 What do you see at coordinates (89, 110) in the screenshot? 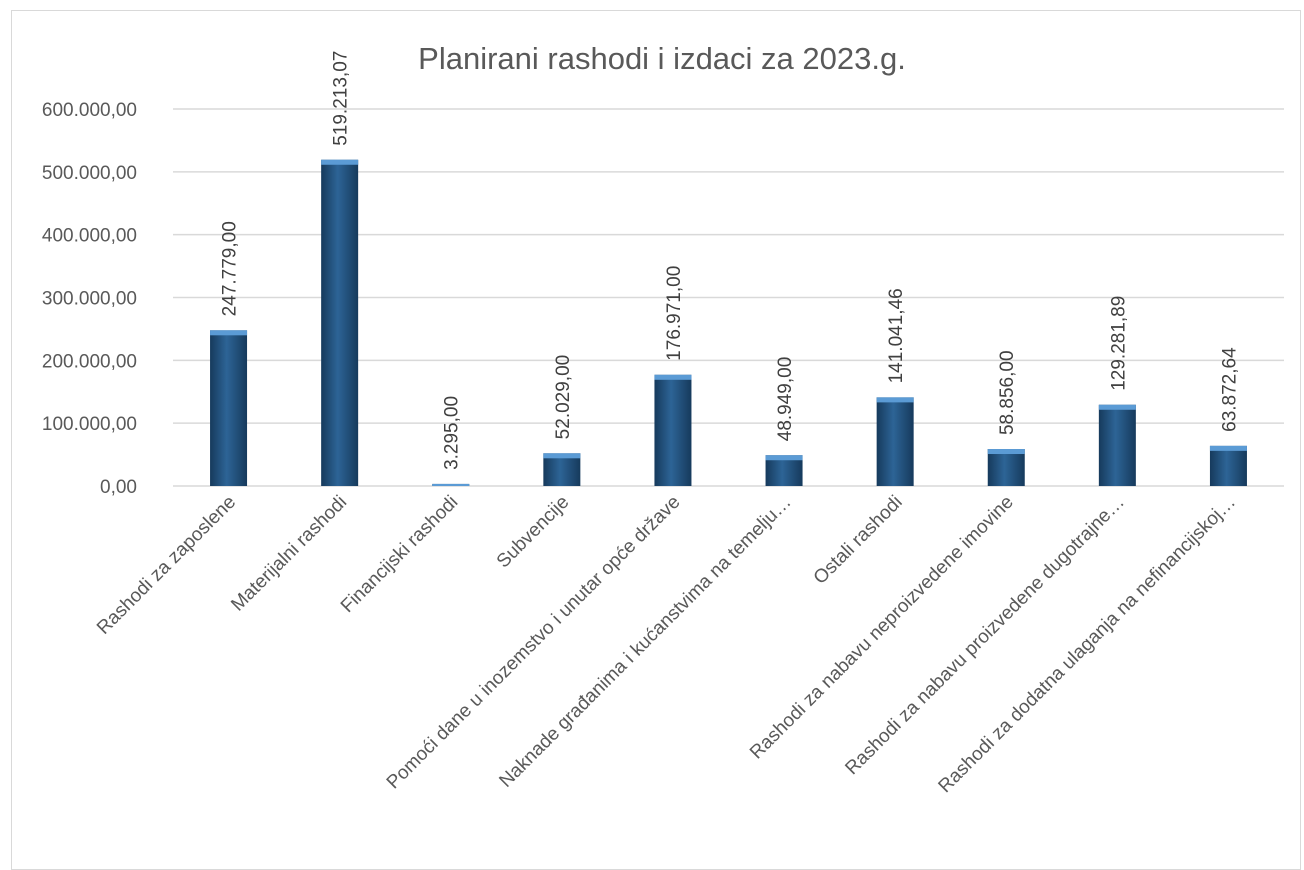
I see `y-tick-label: 600.000,00` at bounding box center [89, 110].